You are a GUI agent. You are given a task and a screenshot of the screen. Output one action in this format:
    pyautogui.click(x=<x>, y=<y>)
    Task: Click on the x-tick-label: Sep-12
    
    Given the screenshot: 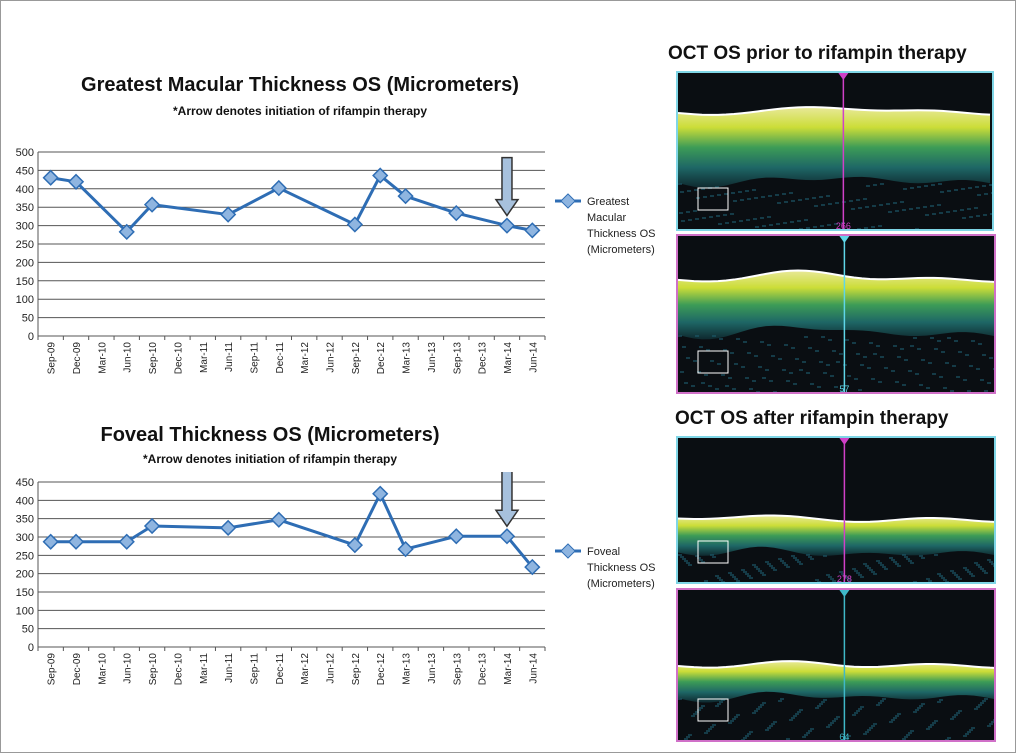 What is the action you would take?
    pyautogui.click(x=356, y=358)
    